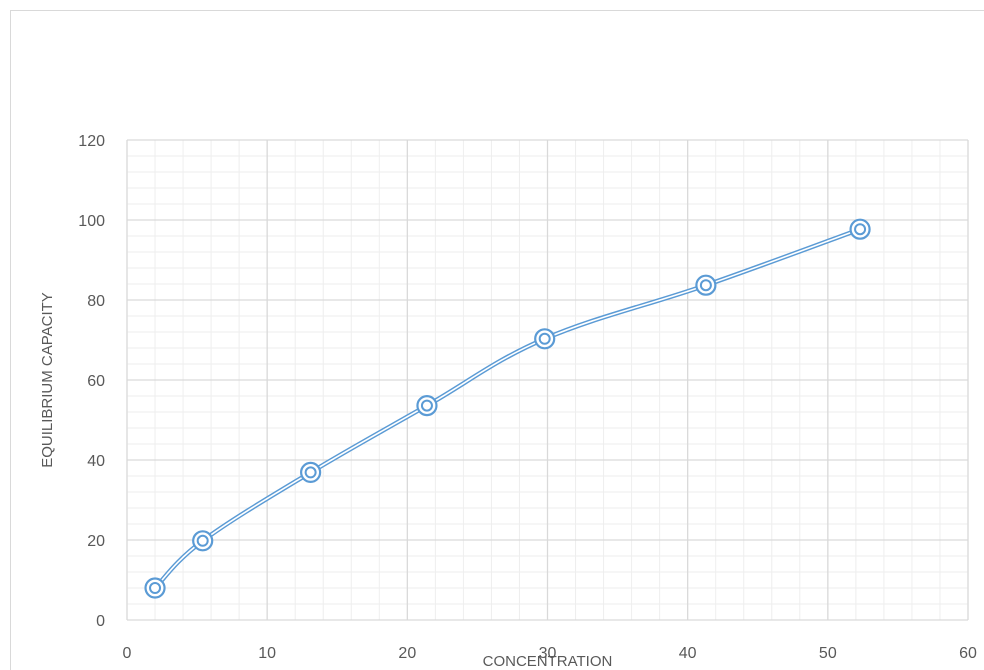  Describe the element at coordinates (828, 653) in the screenshot. I see `x-tick-label: 50` at that location.